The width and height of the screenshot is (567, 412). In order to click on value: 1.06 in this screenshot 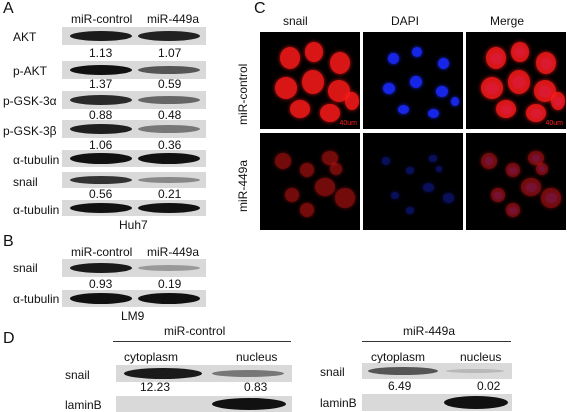, I will do `click(101, 145)`.